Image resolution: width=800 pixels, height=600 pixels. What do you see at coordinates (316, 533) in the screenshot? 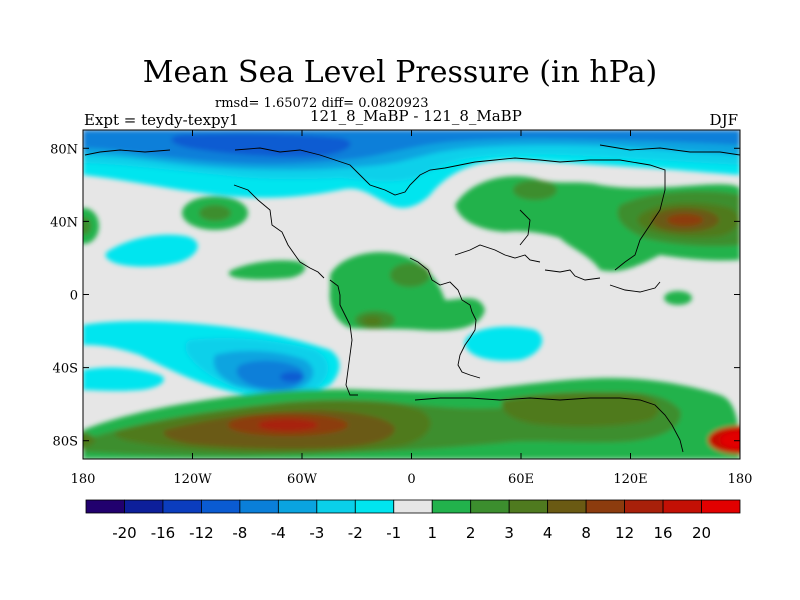
I see `colorbar-label: -3` at bounding box center [316, 533].